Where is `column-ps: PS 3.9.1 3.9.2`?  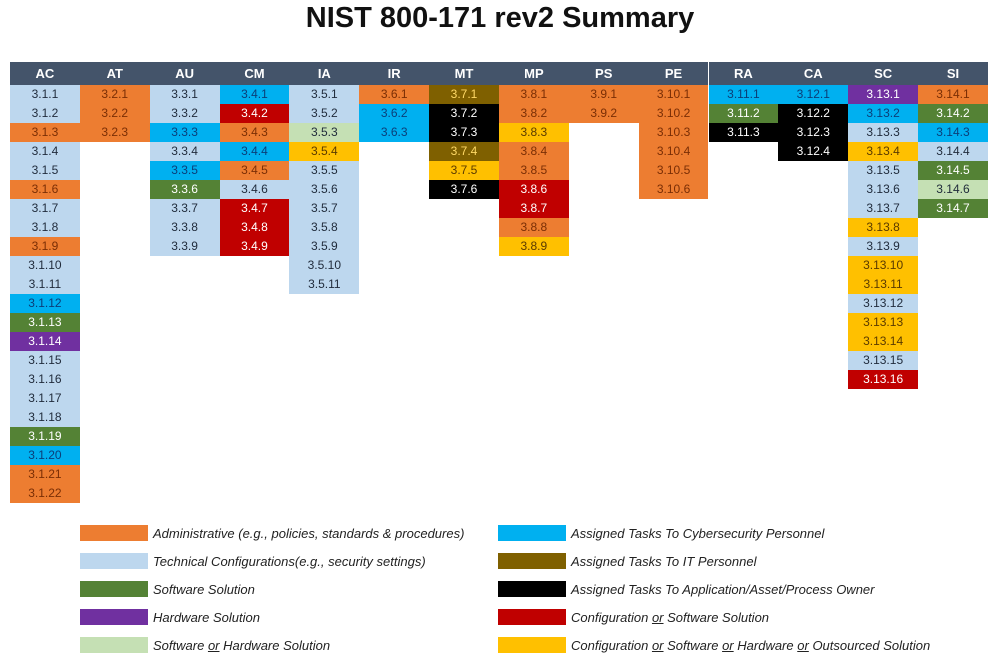
column-ps: PS 3.9.1 3.9.2 is located at coordinates (603, 92).